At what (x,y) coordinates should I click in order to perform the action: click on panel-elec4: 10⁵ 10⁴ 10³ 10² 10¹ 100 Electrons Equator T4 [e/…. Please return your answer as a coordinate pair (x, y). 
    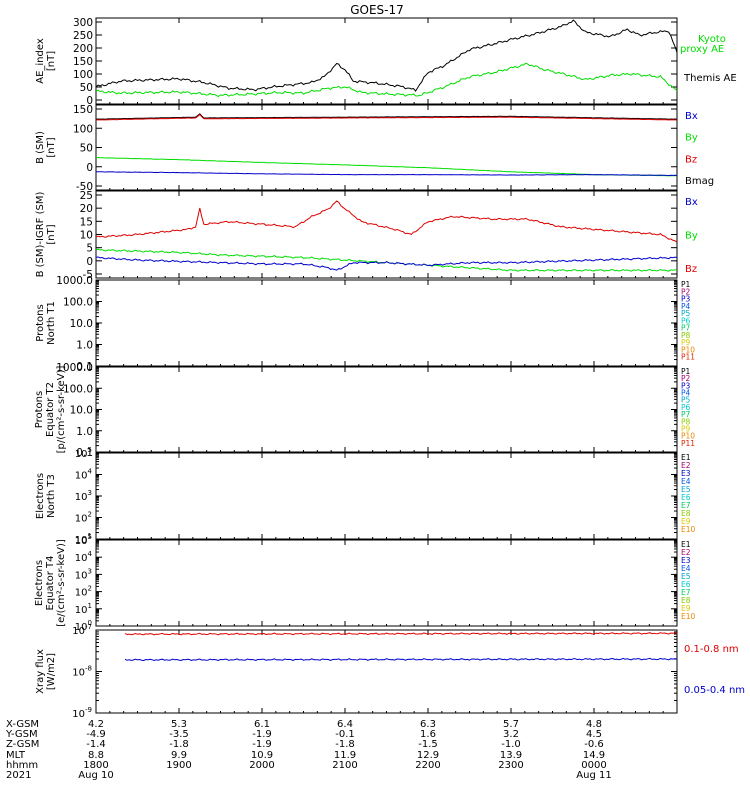
    Looking at the image, I should click on (365, 583).